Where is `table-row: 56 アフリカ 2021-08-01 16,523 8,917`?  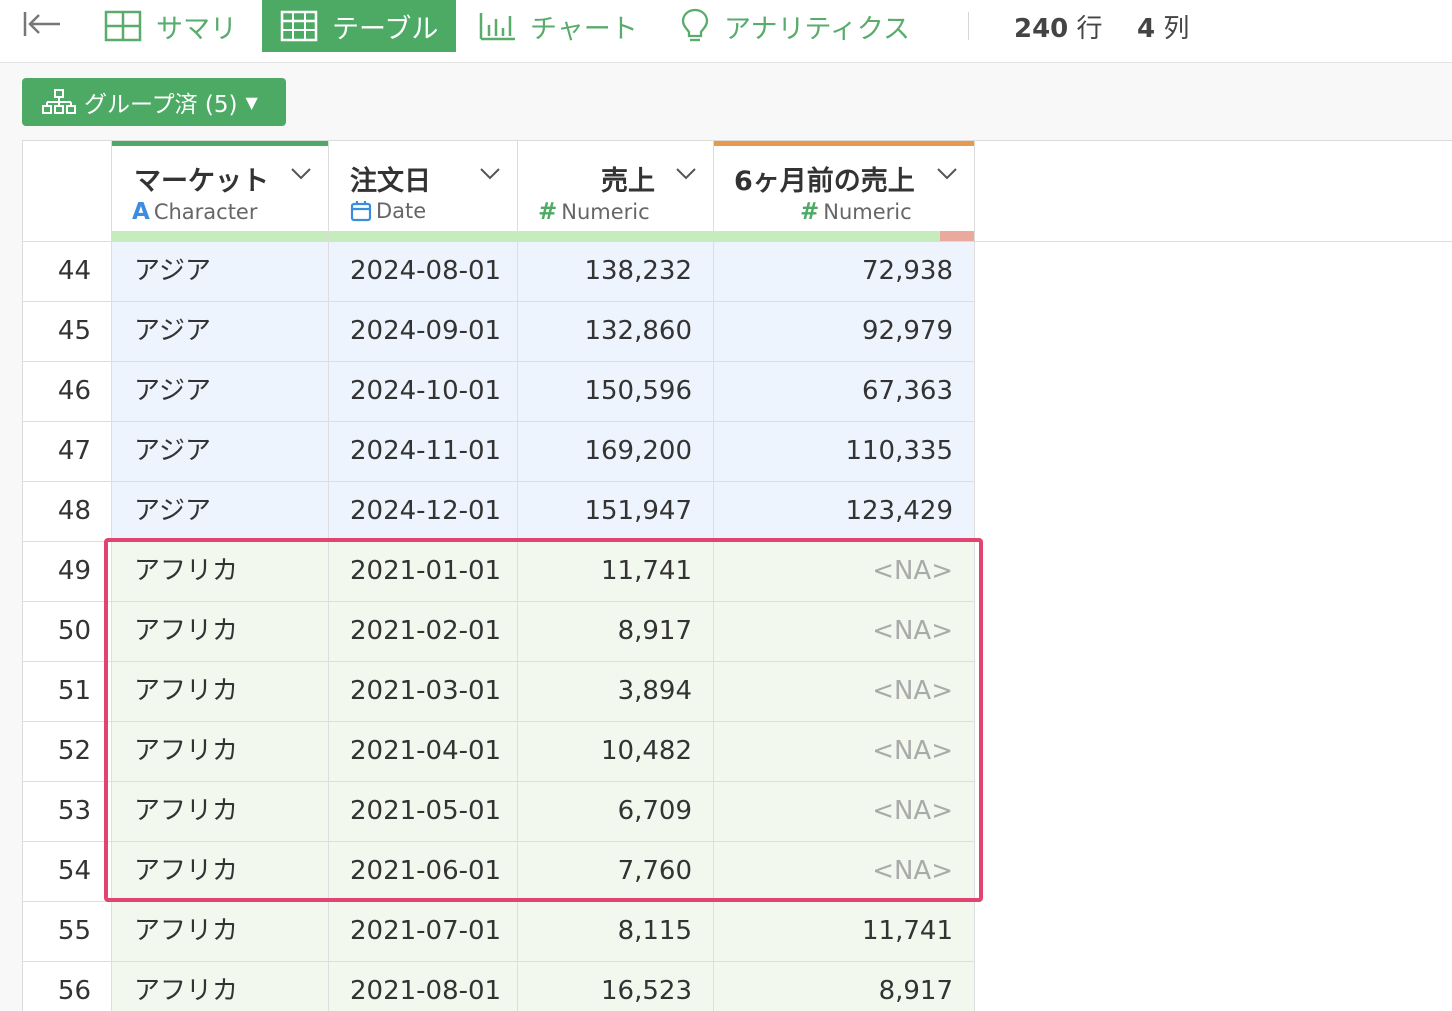
table-row: 56 アフリカ 2021-08-01 16,523 8,917 is located at coordinates (499, 986).